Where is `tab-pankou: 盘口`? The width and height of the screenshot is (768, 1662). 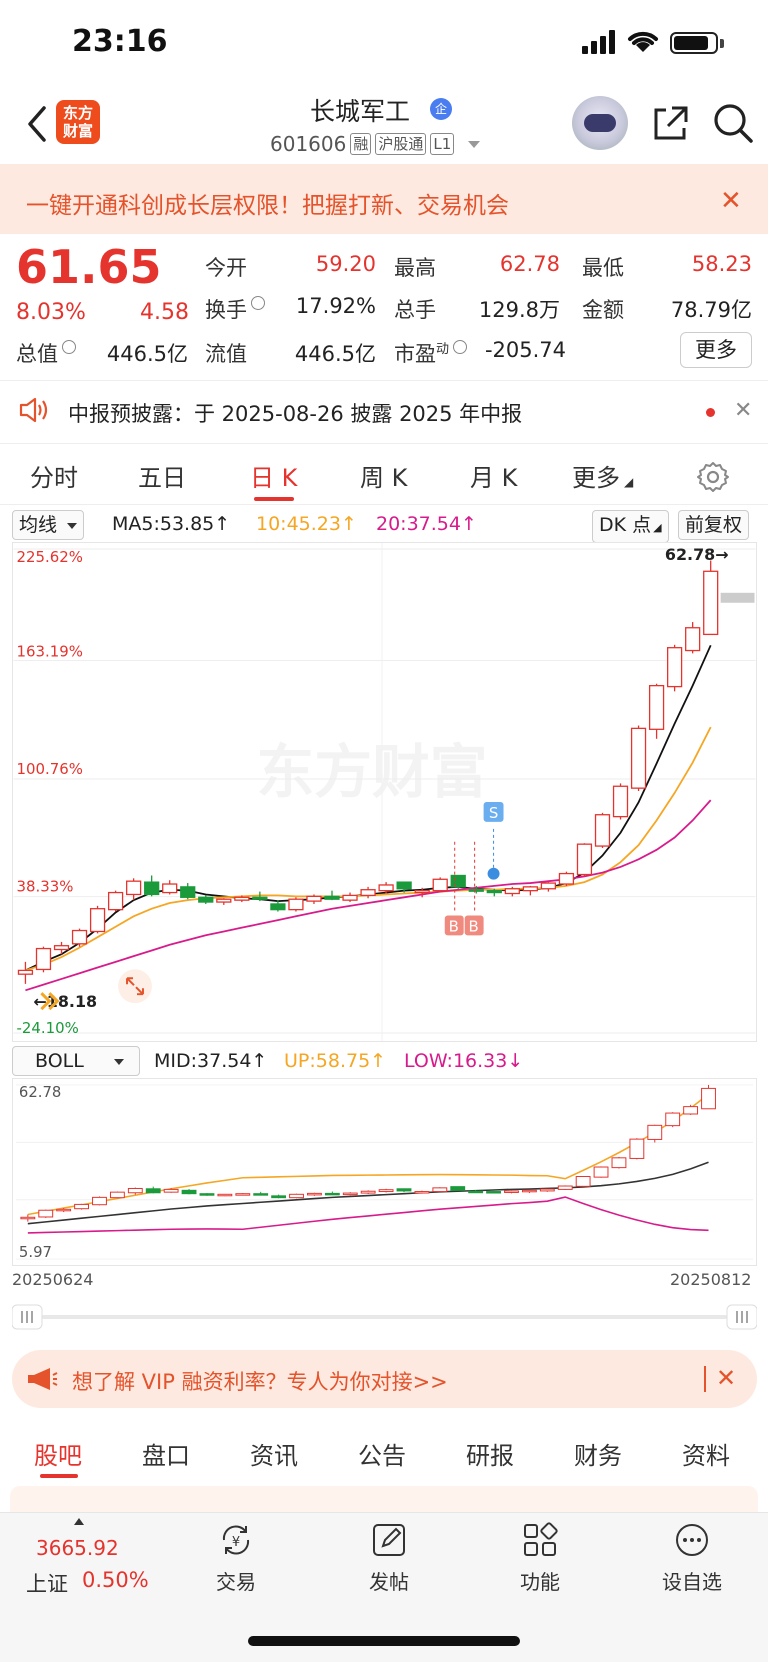
tab-pankou: 盘口 is located at coordinates (166, 1456).